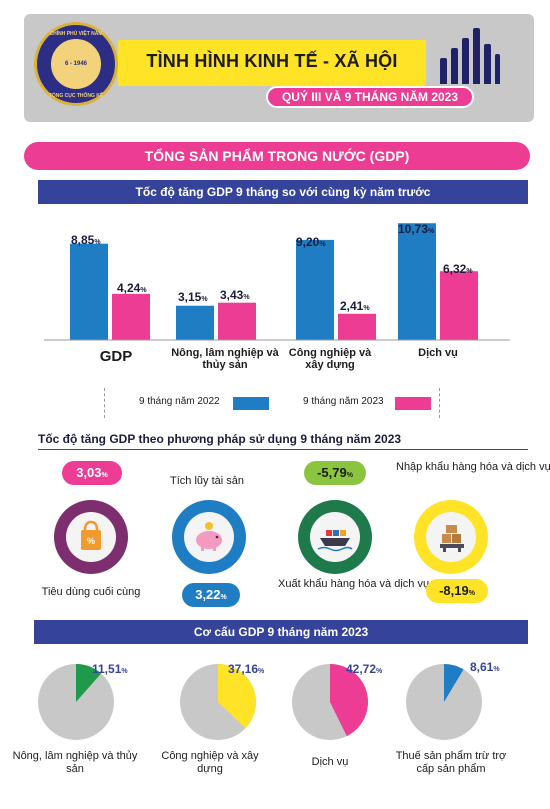 The image size is (550, 809). What do you see at coordinates (92, 473) in the screenshot?
I see `usage-value-consumption: 3,03%` at bounding box center [92, 473].